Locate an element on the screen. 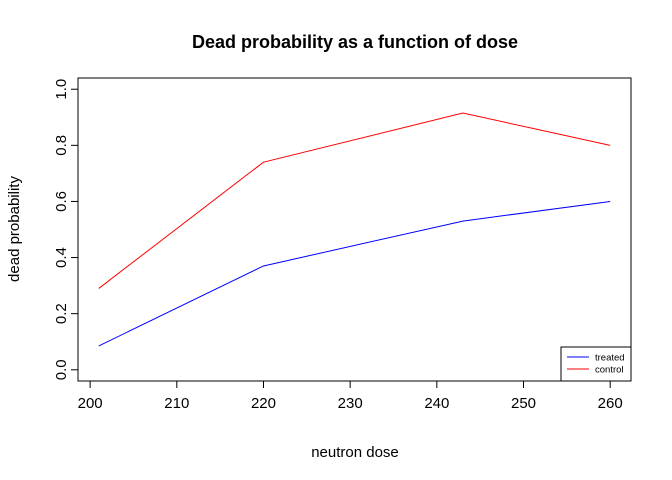 Image resolution: width=672 pixels, height=480 pixels. x-tick-label: 240 is located at coordinates (436, 403).